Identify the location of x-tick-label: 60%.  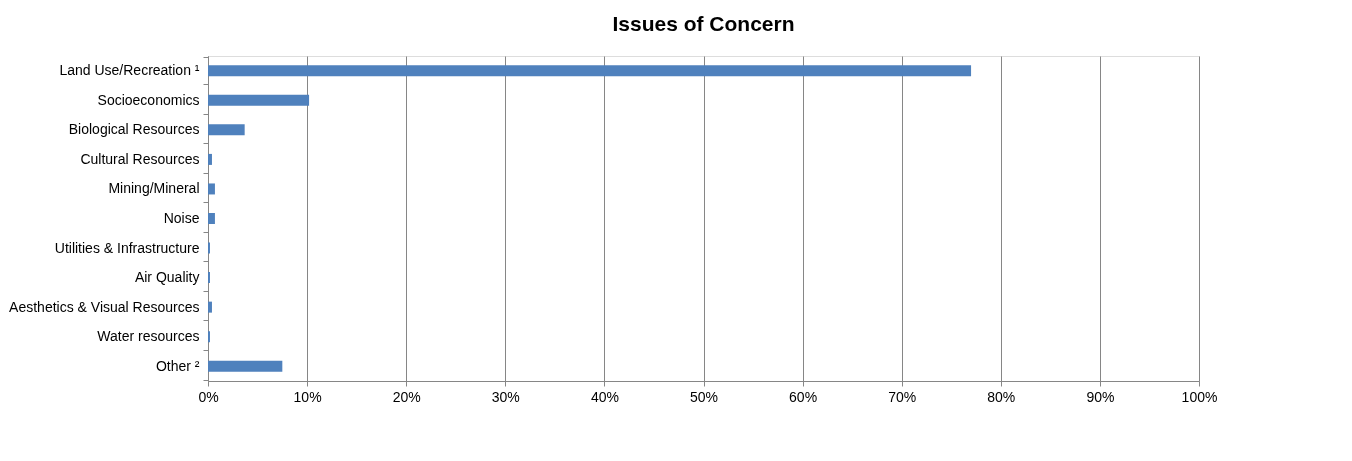
(803, 396).